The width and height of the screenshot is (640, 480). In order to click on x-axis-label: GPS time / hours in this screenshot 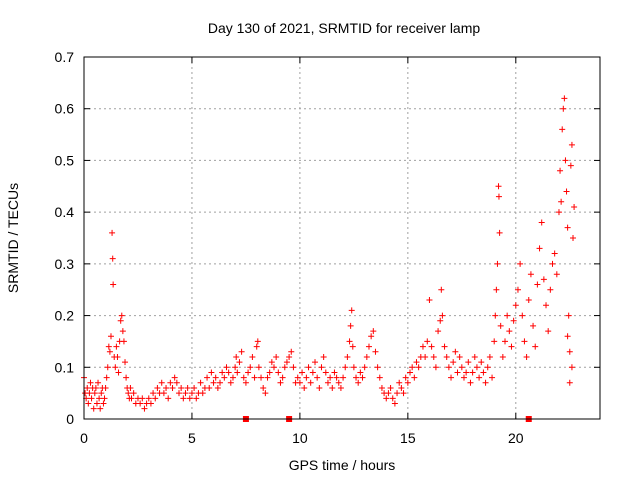, I will do `click(342, 465)`.